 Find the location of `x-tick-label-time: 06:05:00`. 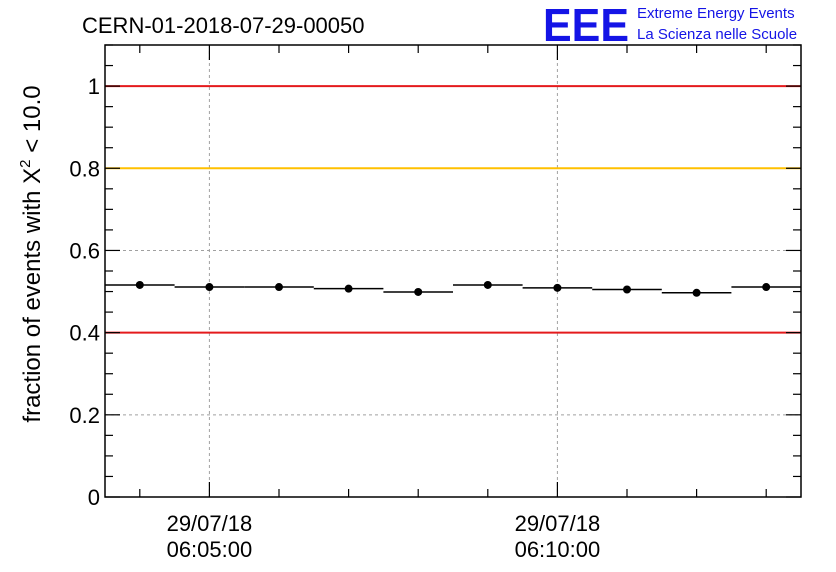

x-tick-label-time: 06:05:00 is located at coordinates (210, 549).